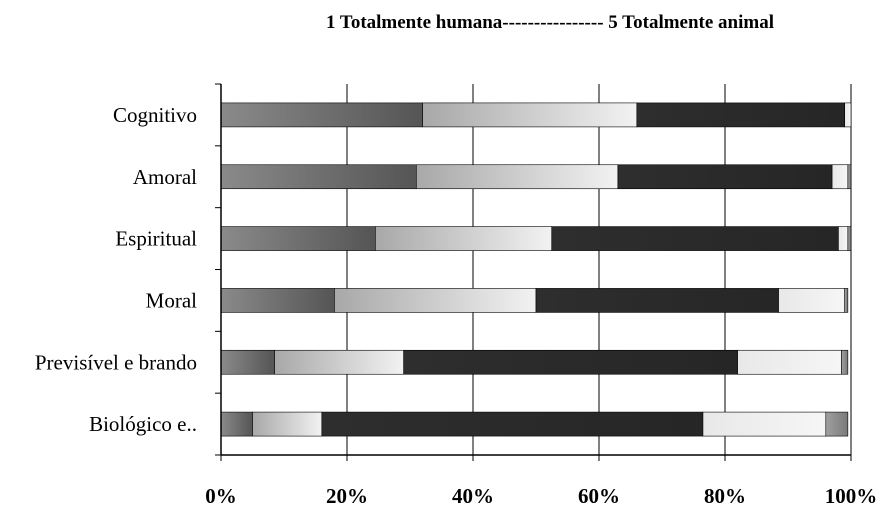  What do you see at coordinates (155, 115) in the screenshot?
I see `category-label: Cognitivo` at bounding box center [155, 115].